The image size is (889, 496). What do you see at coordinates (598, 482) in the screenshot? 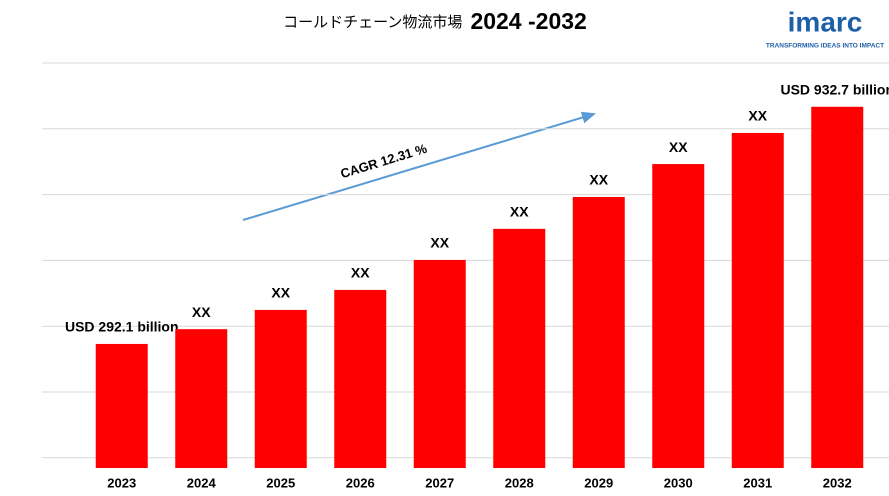
I see `x-tick-label: 2029` at bounding box center [598, 482].